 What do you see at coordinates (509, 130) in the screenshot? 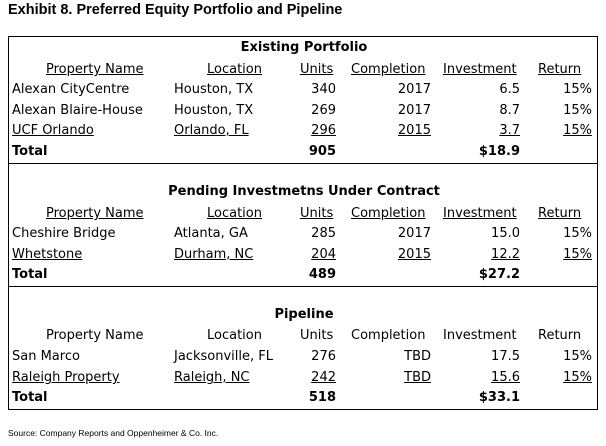
I see `cell-investment: 3.7` at bounding box center [509, 130].